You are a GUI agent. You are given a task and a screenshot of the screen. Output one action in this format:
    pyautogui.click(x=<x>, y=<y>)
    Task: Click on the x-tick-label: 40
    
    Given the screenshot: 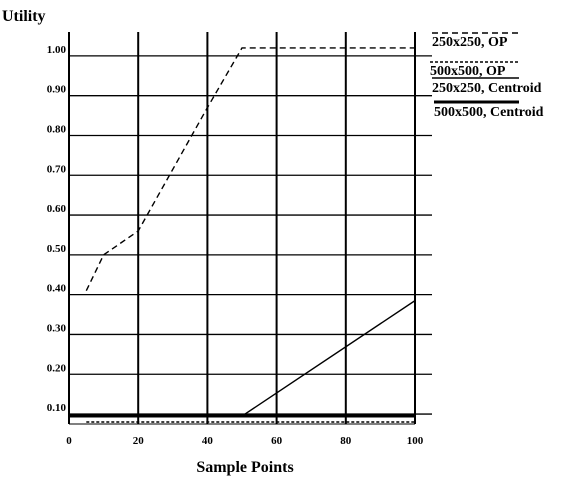 What is the action you would take?
    pyautogui.click(x=208, y=441)
    